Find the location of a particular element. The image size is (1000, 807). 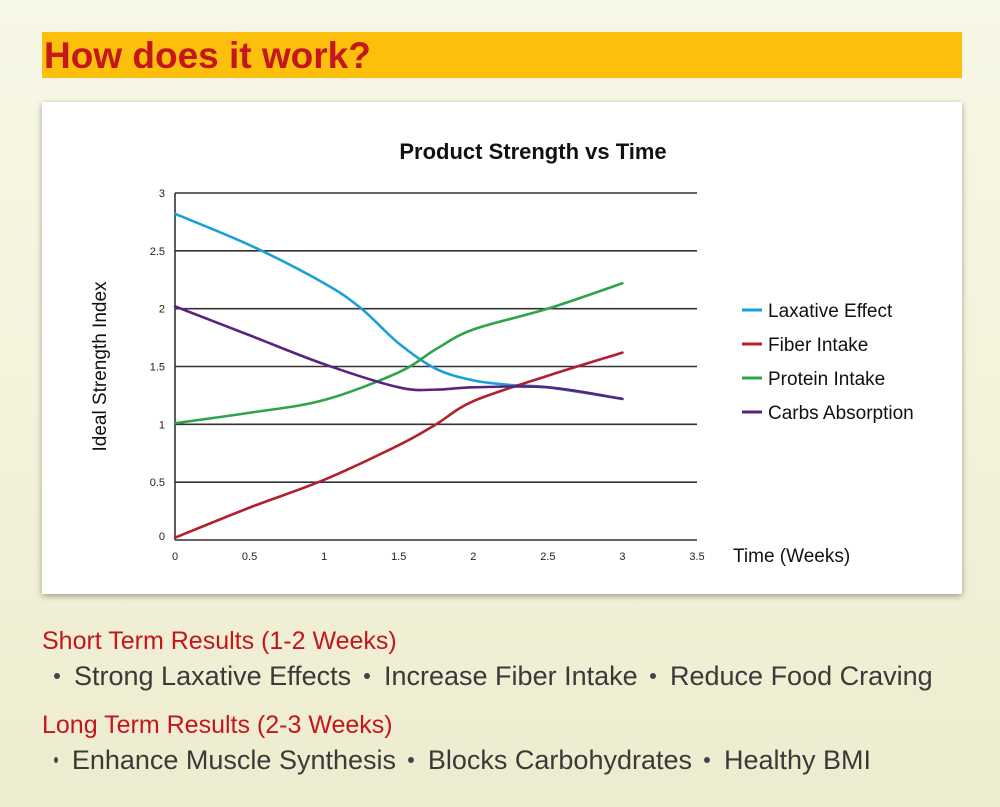

y-axis-label: Ideal Strength Index is located at coordinates (100, 366).